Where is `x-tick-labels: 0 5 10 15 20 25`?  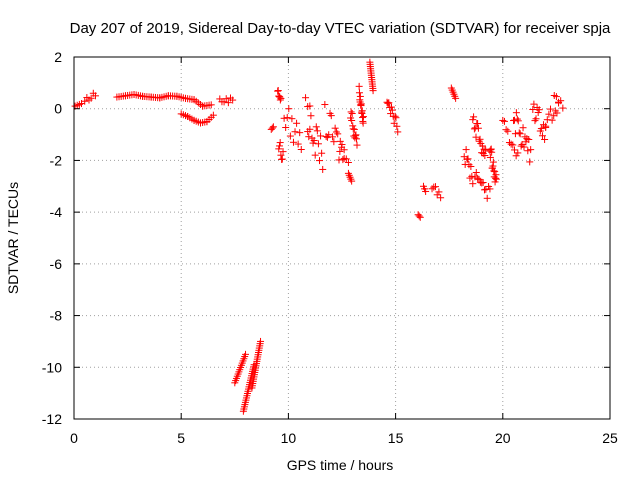
x-tick-labels: 0 5 10 15 20 25 is located at coordinates (344, 438).